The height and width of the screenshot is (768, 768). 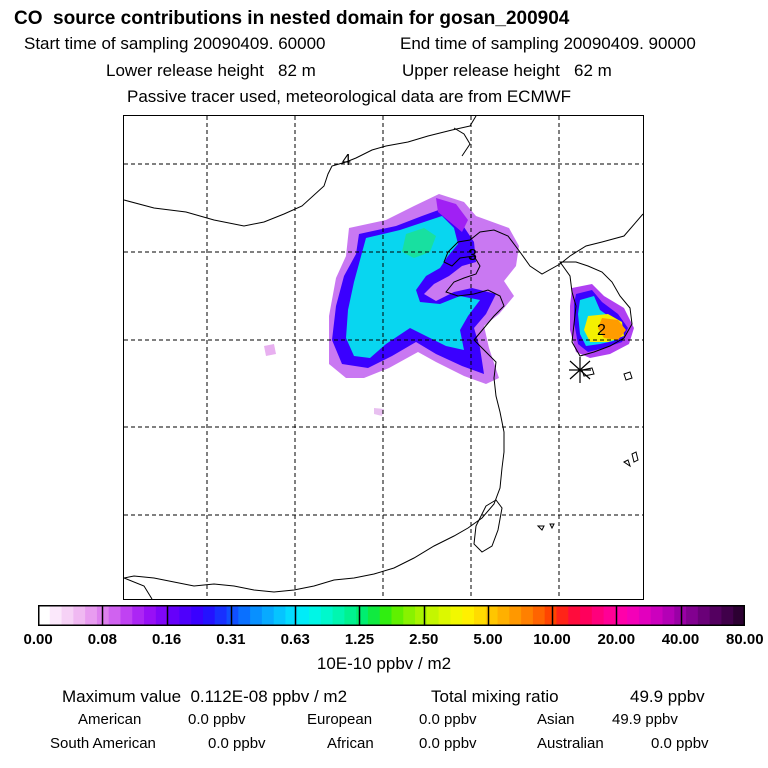 I want to click on colorbar-tick-label: 2.50, so click(x=424, y=639).